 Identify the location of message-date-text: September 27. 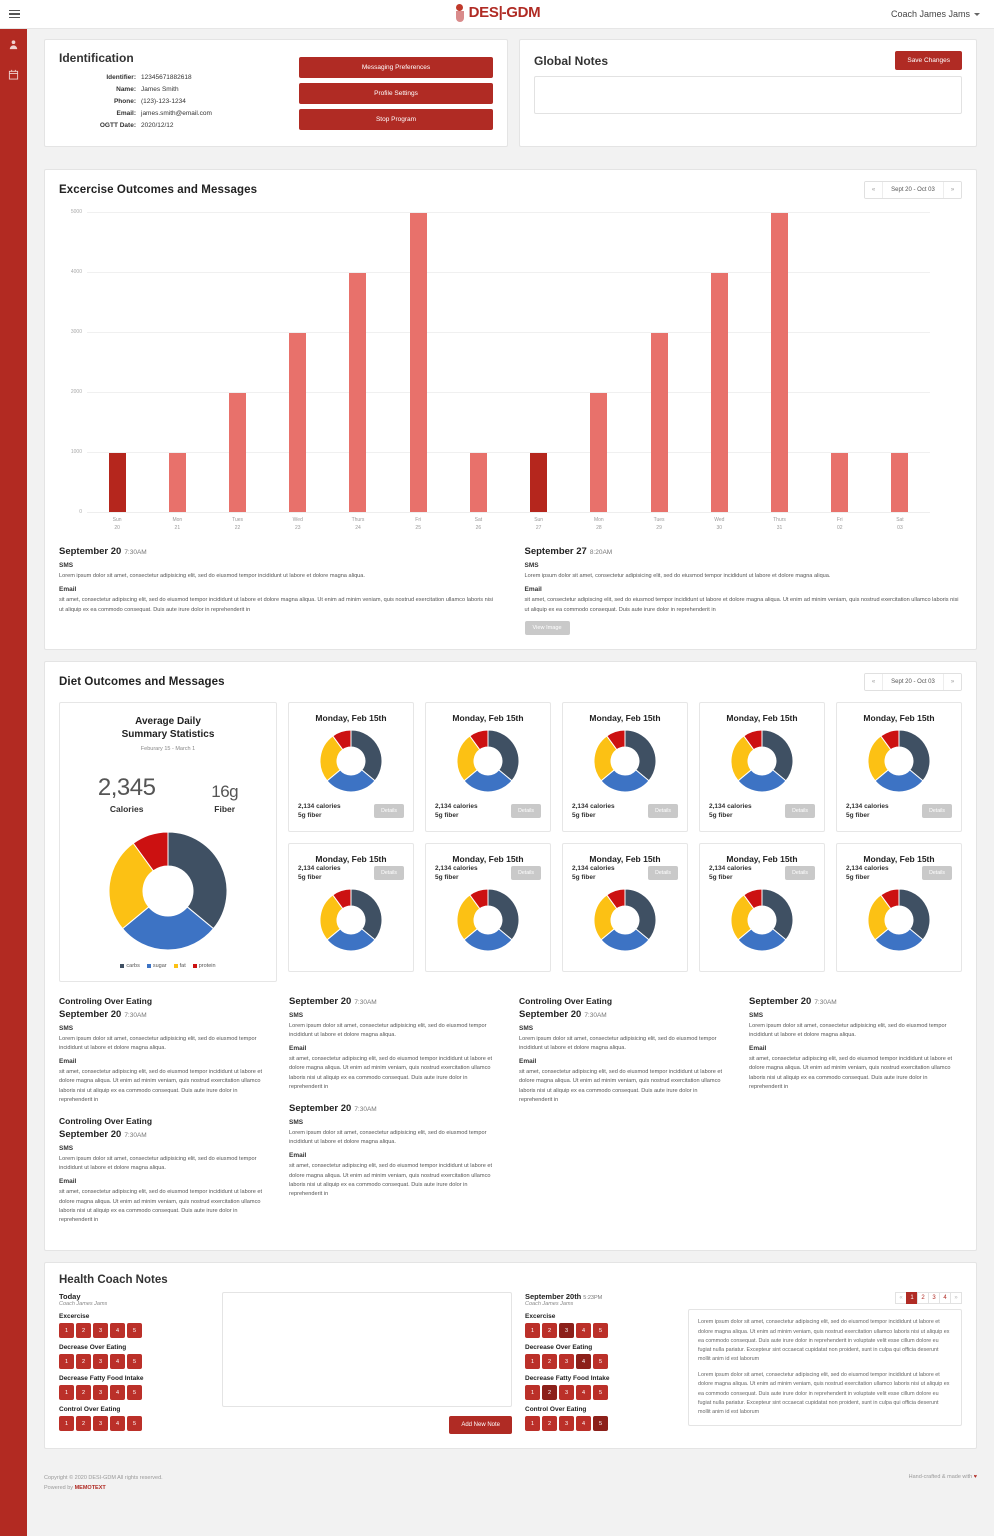
(555, 552).